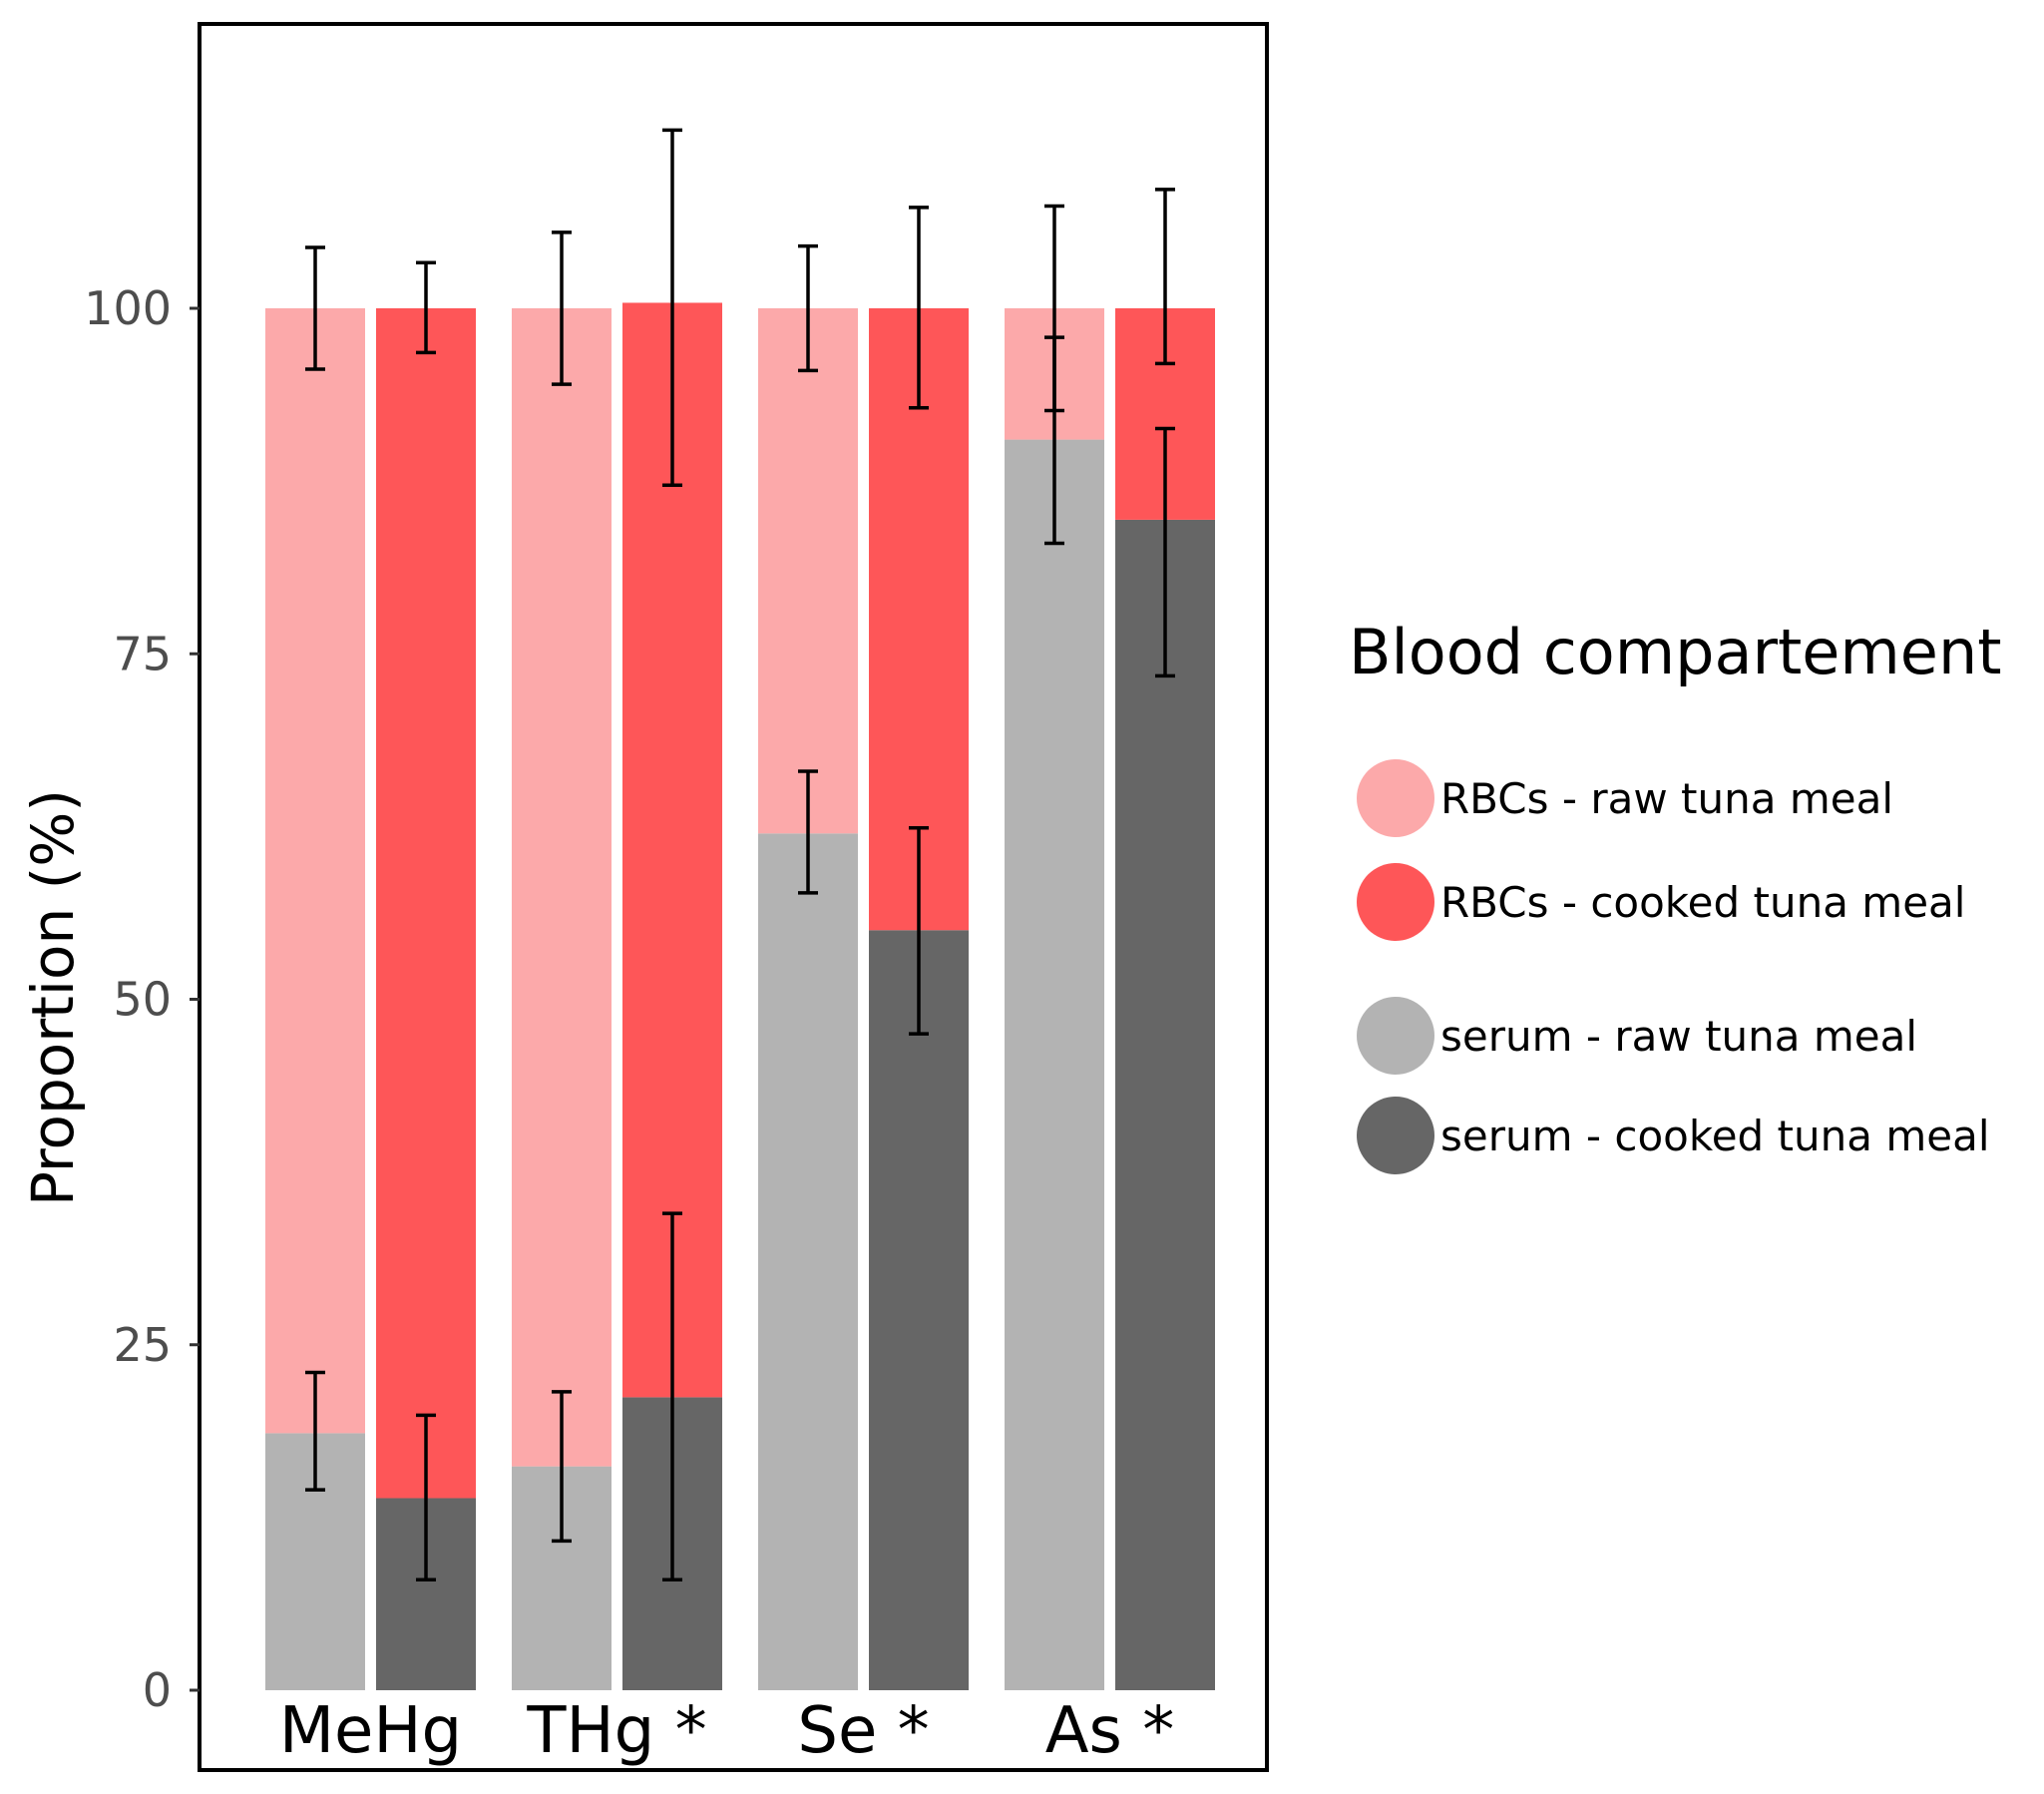 The width and height of the screenshot is (2044, 1794). What do you see at coordinates (1702, 902) in the screenshot?
I see `legend-label: RBCs - cooked tuna meal` at bounding box center [1702, 902].